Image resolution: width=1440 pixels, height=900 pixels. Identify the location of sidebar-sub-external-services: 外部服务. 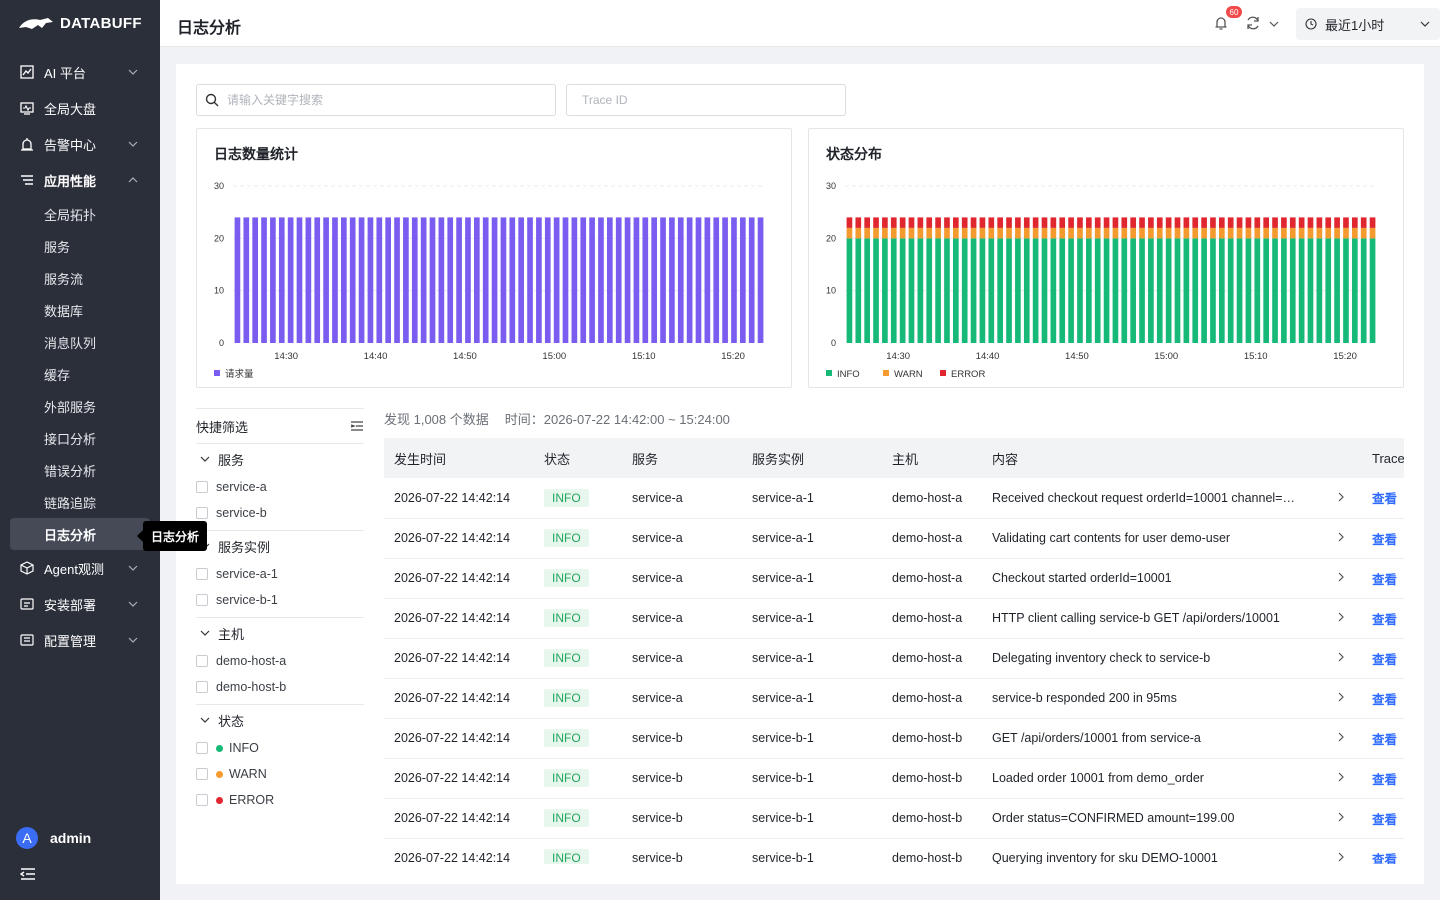
(70, 407).